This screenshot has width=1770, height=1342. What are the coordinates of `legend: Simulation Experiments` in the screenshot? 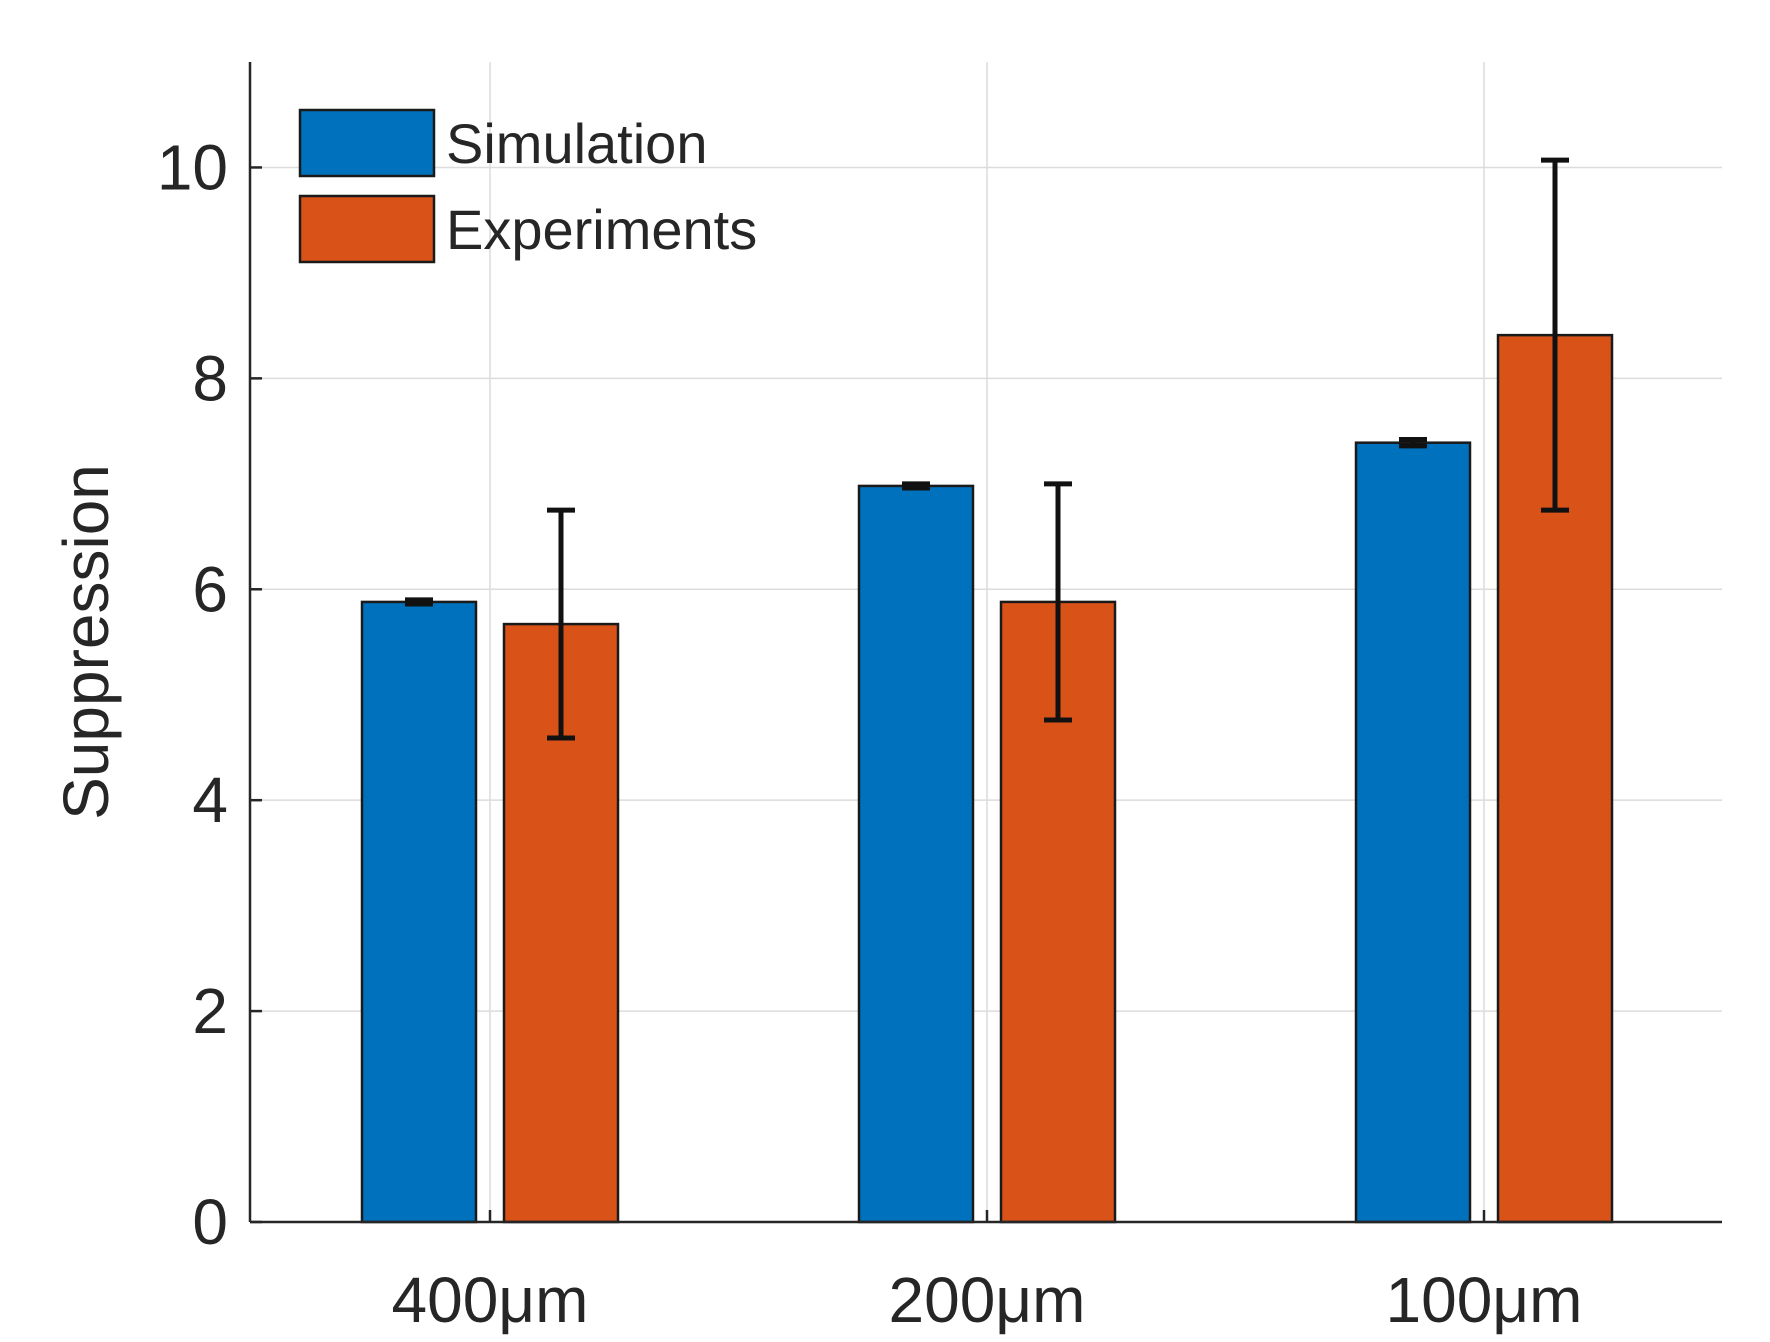 It's located at (527, 186).